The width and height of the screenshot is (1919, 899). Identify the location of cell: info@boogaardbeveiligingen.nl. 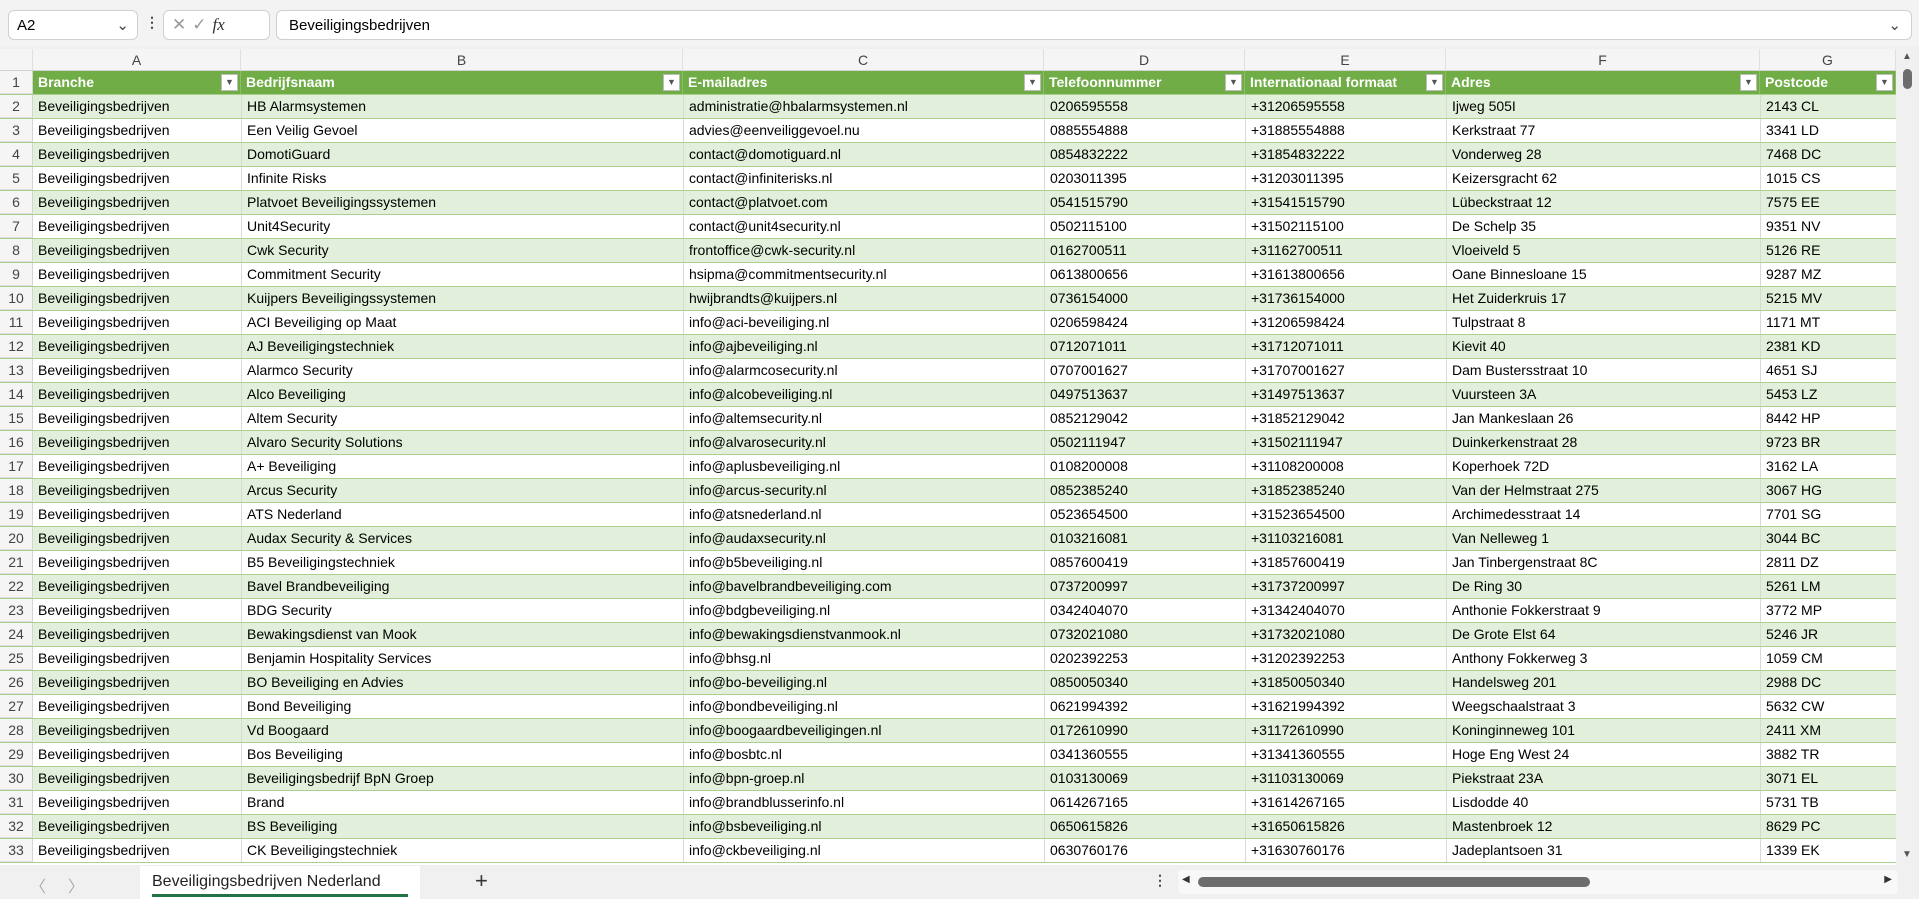
(863, 730).